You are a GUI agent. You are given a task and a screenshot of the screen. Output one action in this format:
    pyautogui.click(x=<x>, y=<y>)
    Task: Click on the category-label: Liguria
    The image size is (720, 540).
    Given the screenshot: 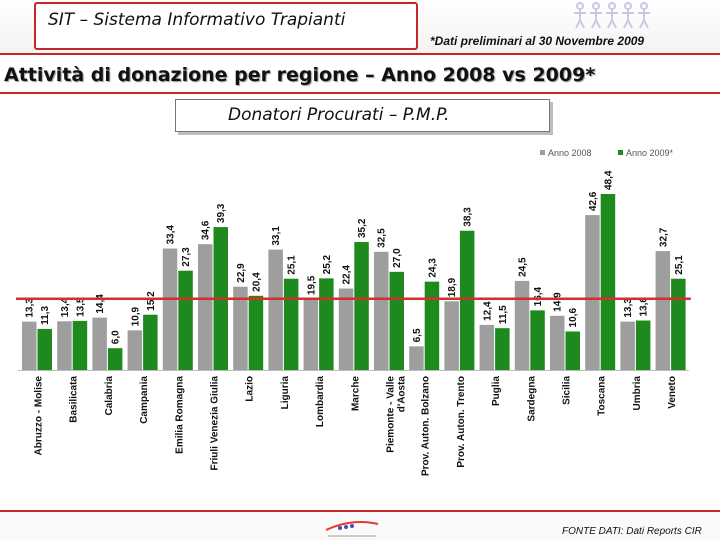 What is the action you would take?
    pyautogui.click(x=285, y=393)
    